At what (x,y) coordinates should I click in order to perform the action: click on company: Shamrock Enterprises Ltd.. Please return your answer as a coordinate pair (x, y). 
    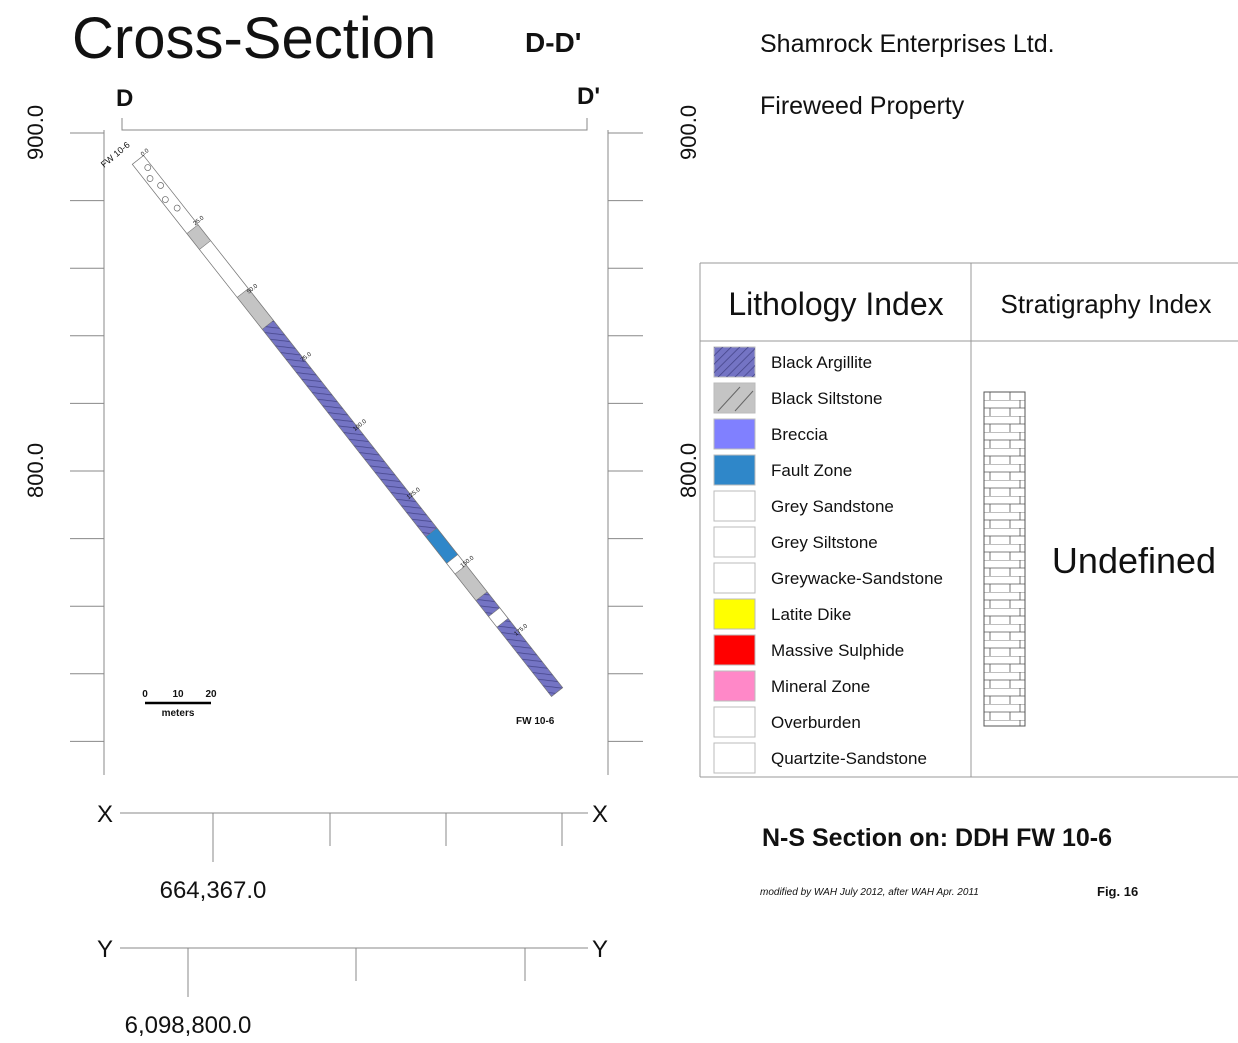
    Looking at the image, I should click on (907, 44).